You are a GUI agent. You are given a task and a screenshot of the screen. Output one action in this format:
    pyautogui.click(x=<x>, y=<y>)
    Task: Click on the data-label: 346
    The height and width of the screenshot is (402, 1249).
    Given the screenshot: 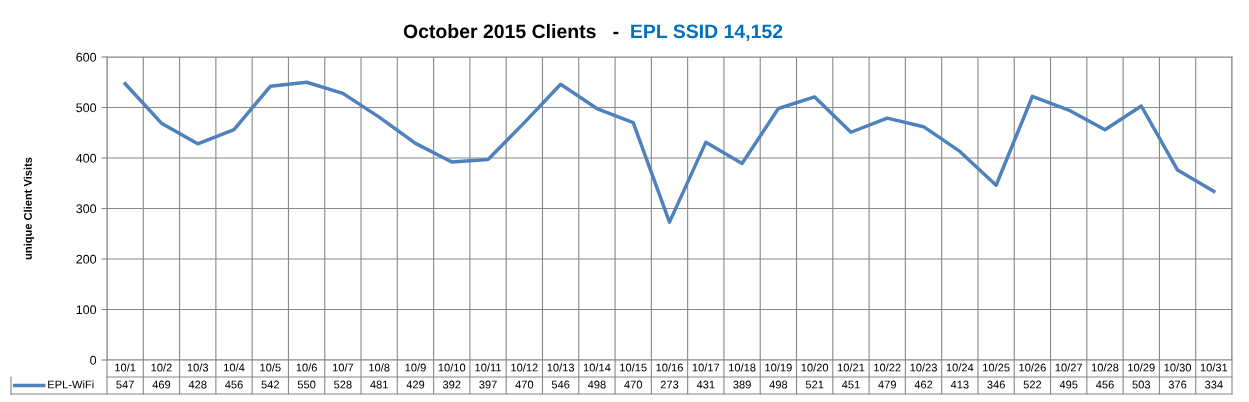 What is the action you would take?
    pyautogui.click(x=996, y=384)
    